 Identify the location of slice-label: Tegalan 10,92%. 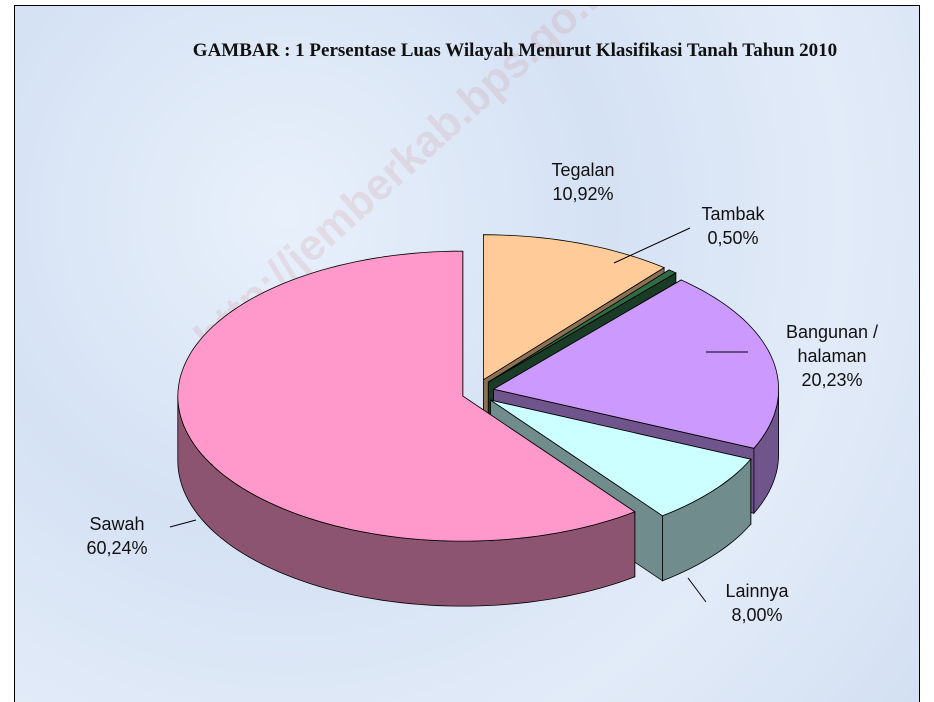
(583, 182).